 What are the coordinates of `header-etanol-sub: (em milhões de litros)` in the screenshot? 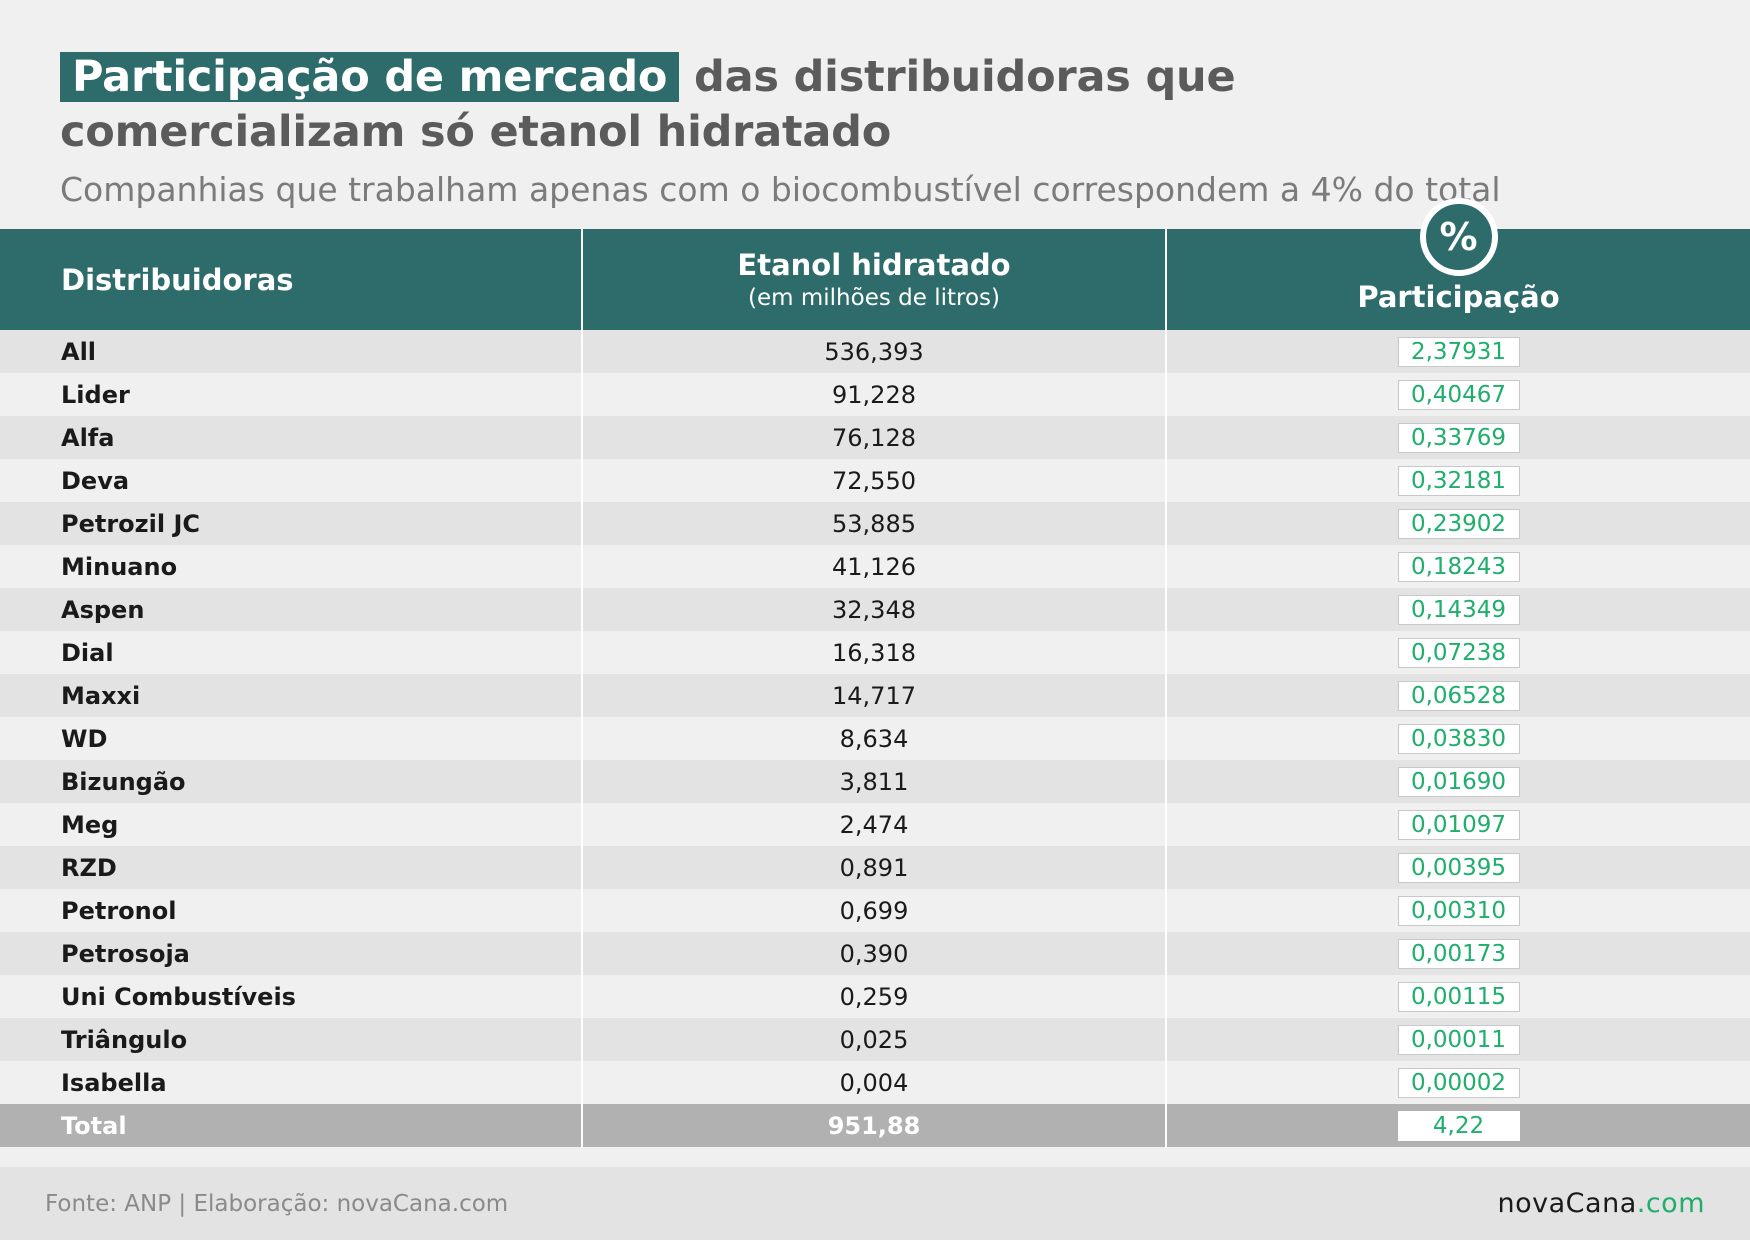 It's located at (874, 297).